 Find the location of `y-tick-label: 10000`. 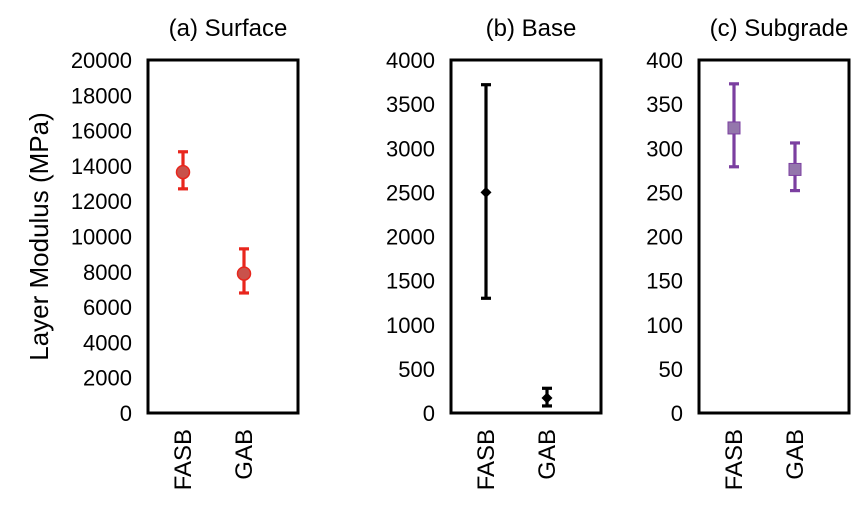

y-tick-label: 10000 is located at coordinates (101, 237).